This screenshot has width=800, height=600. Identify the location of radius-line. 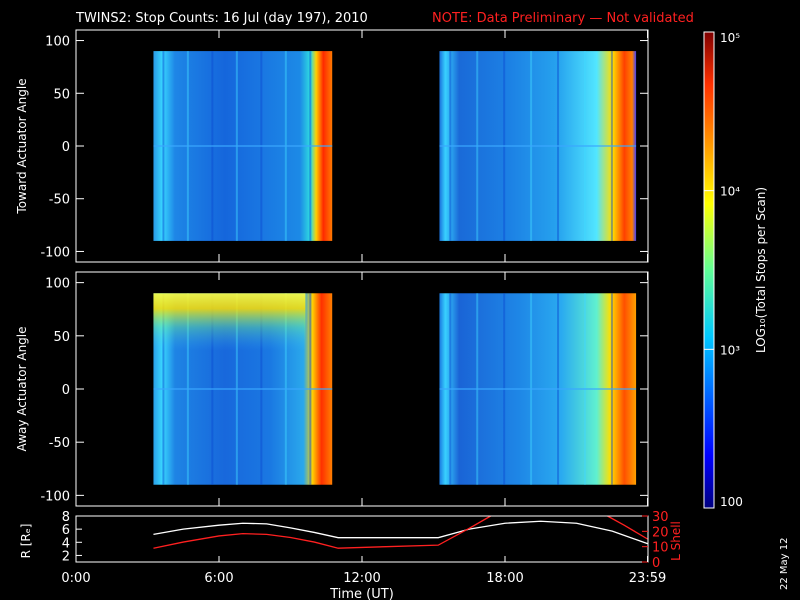
(400, 532).